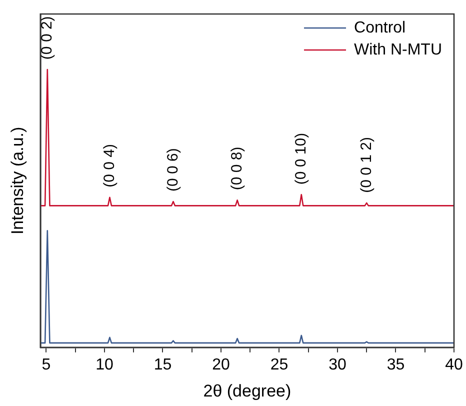 Image resolution: width=466 pixels, height=406 pixels. What do you see at coordinates (221, 365) in the screenshot?
I see `x-tick-label: 20` at bounding box center [221, 365].